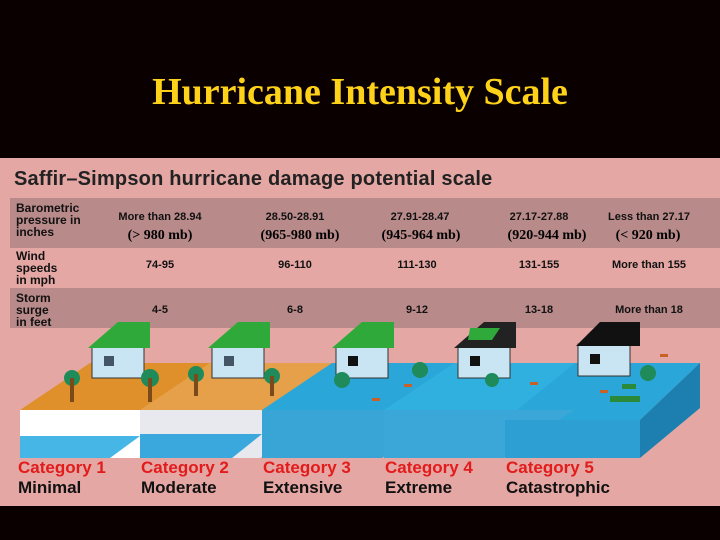  What do you see at coordinates (34, 322) in the screenshot?
I see `surge-label-line: in feet` at bounding box center [34, 322].